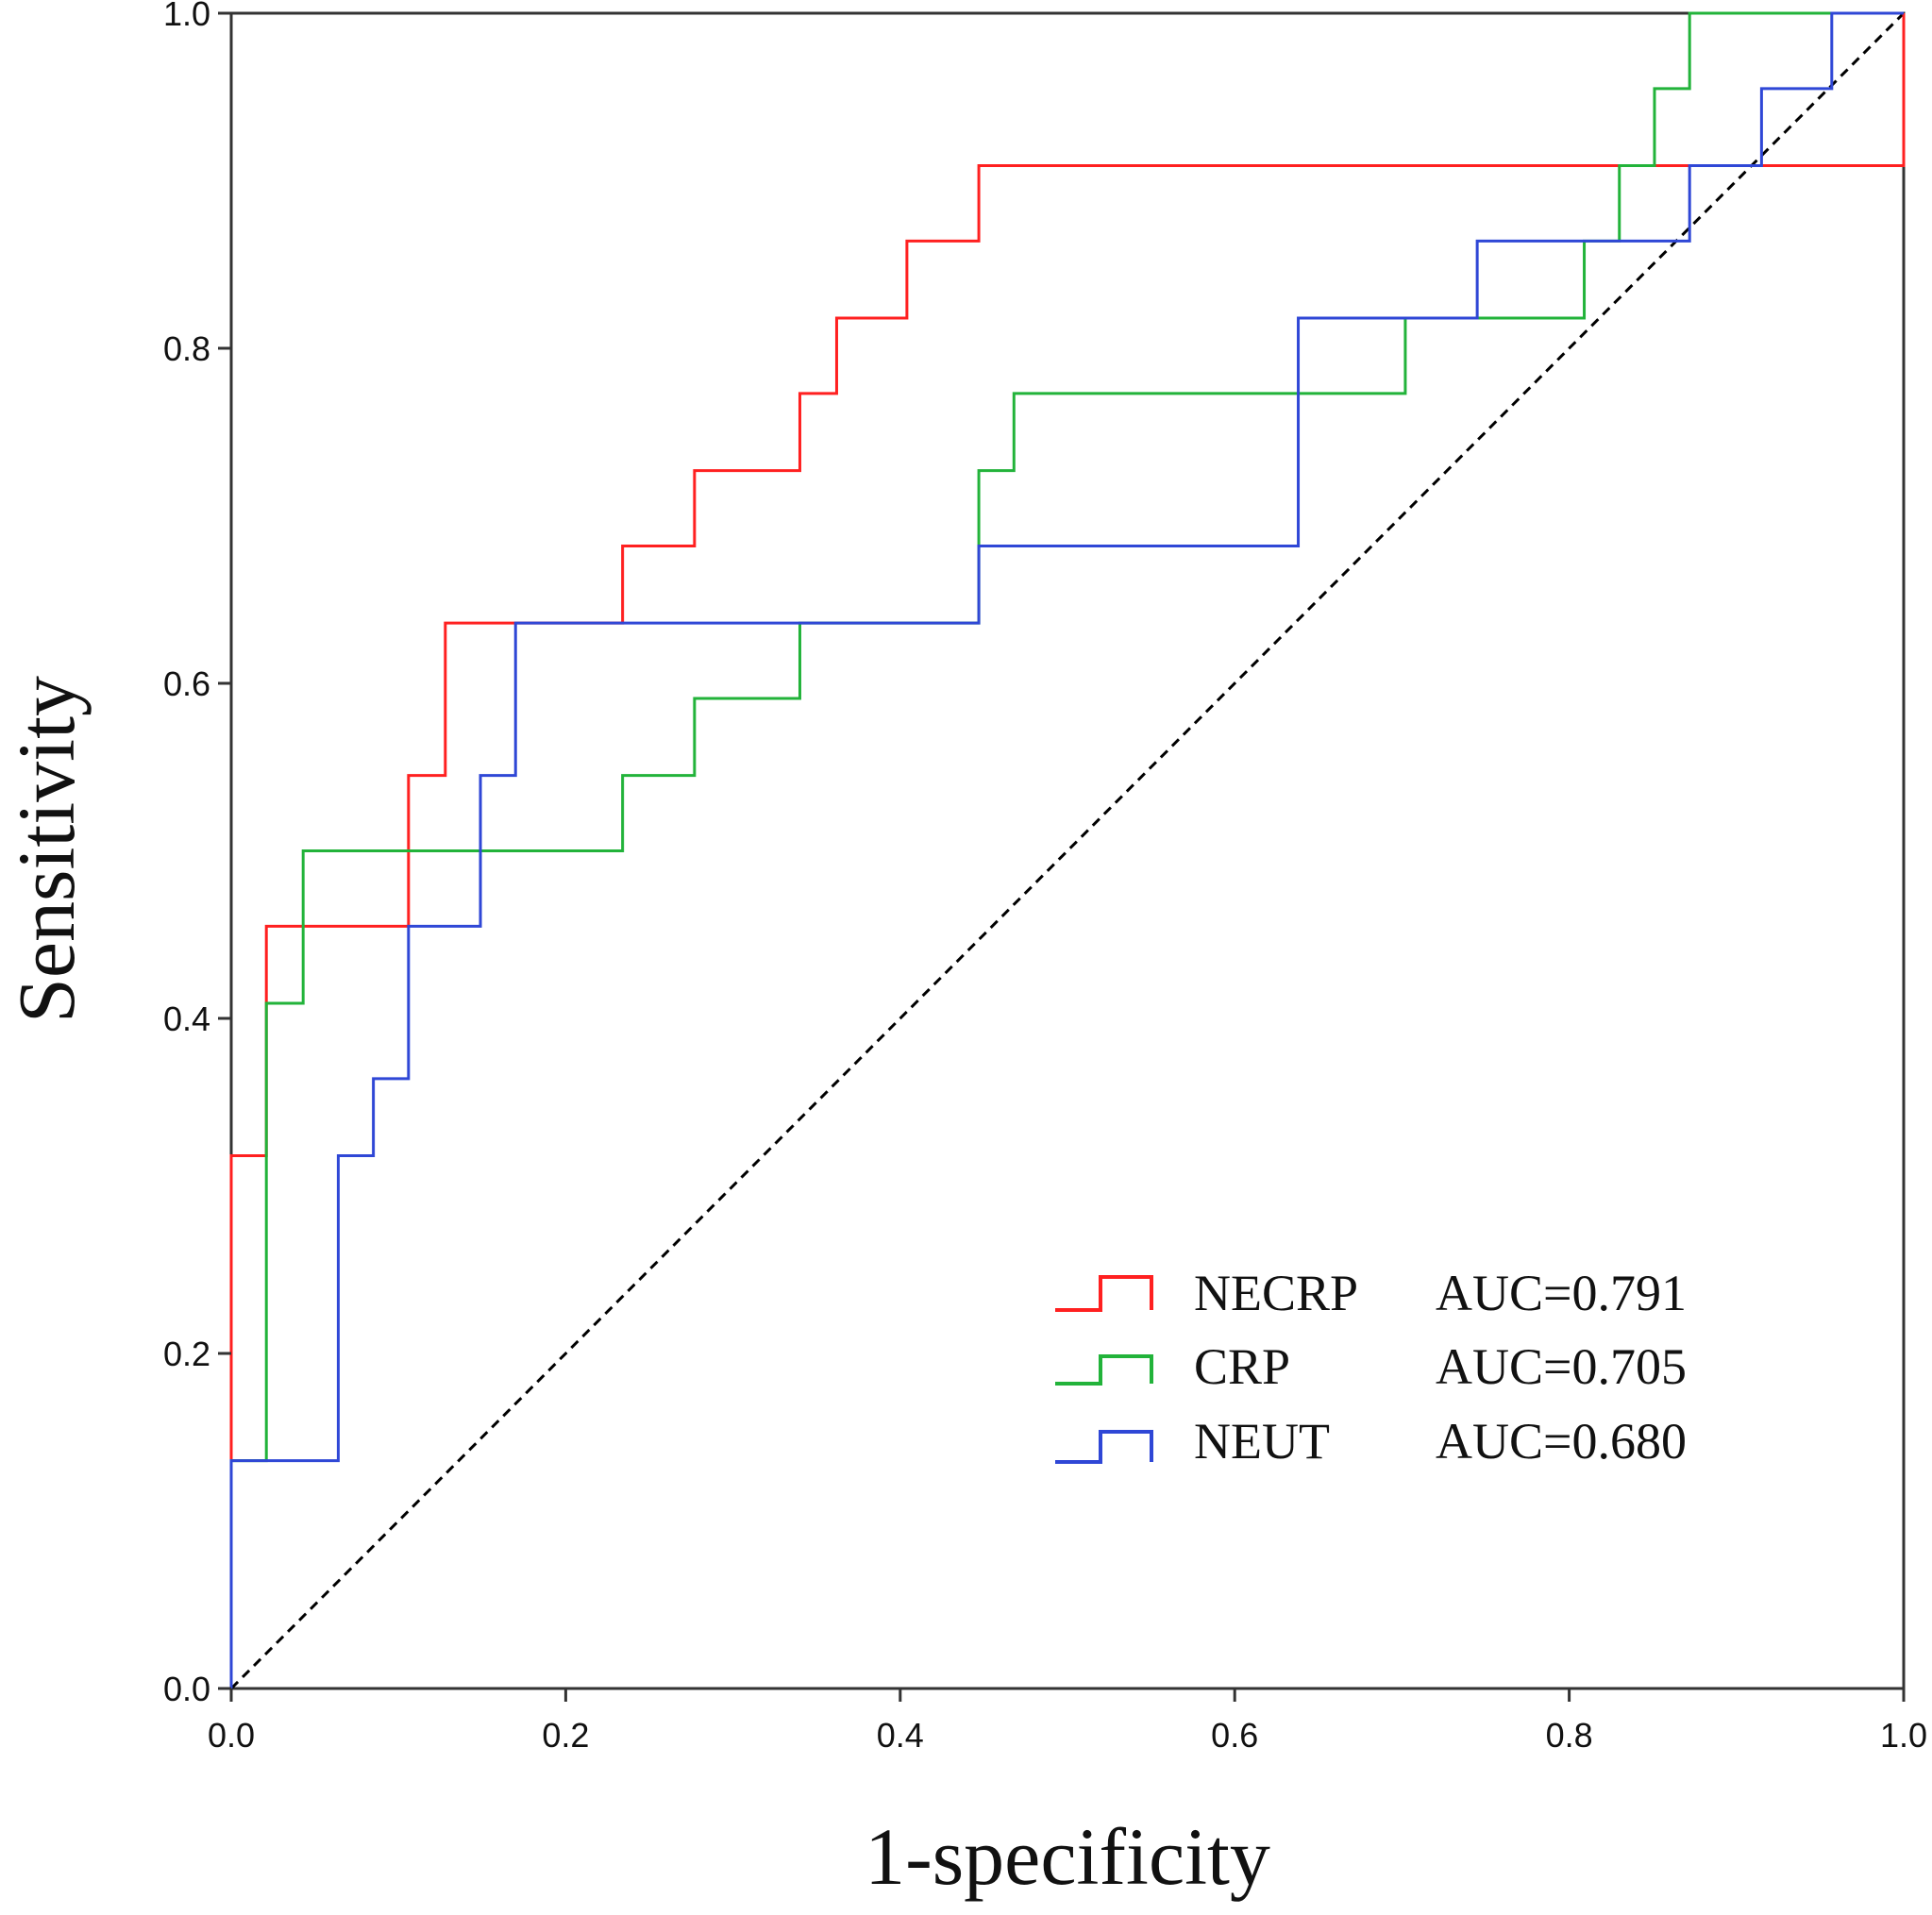 The width and height of the screenshot is (1932, 1915). Describe the element at coordinates (1067, 1721) in the screenshot. I see `x-axis: 0.0 0.2 0.4 0.6 0.8 1.0` at that location.